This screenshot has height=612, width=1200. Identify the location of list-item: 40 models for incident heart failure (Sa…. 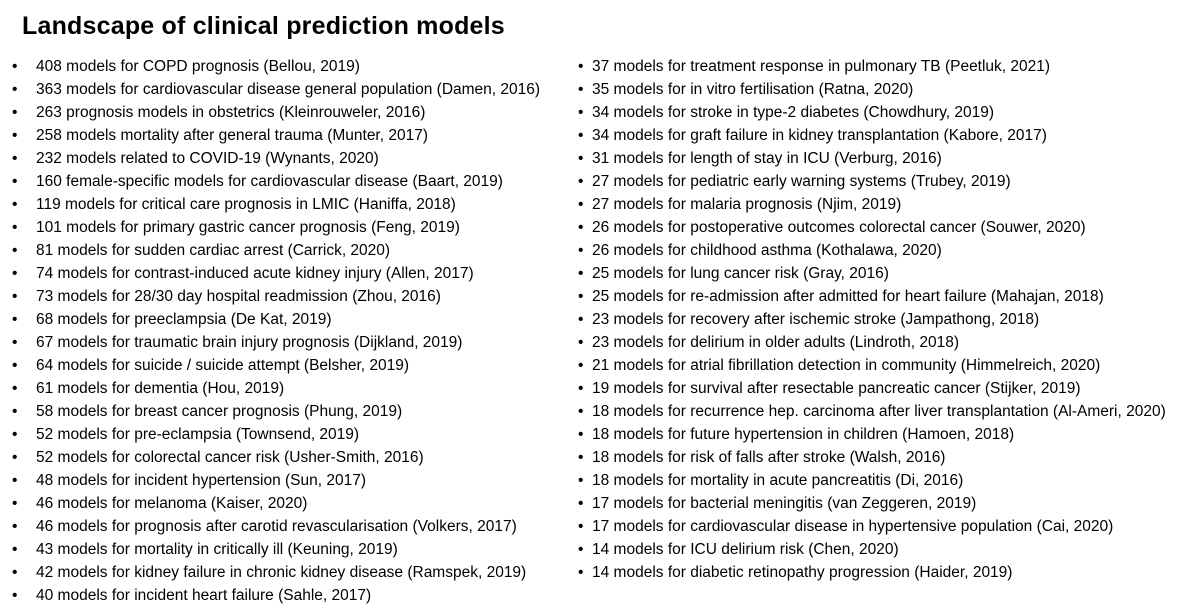
(294, 595).